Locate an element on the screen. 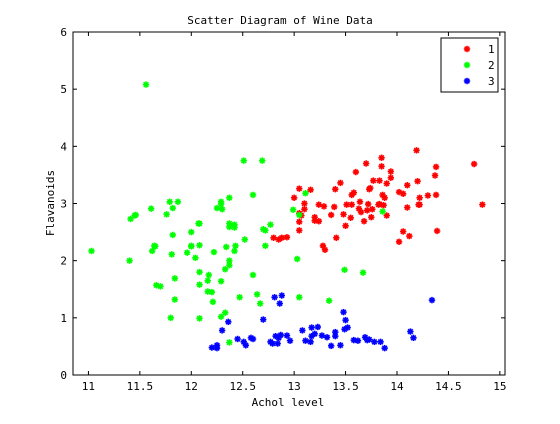 The image size is (560, 424). chart-title: Scatter Diagram of Wine Data is located at coordinates (279, 20).